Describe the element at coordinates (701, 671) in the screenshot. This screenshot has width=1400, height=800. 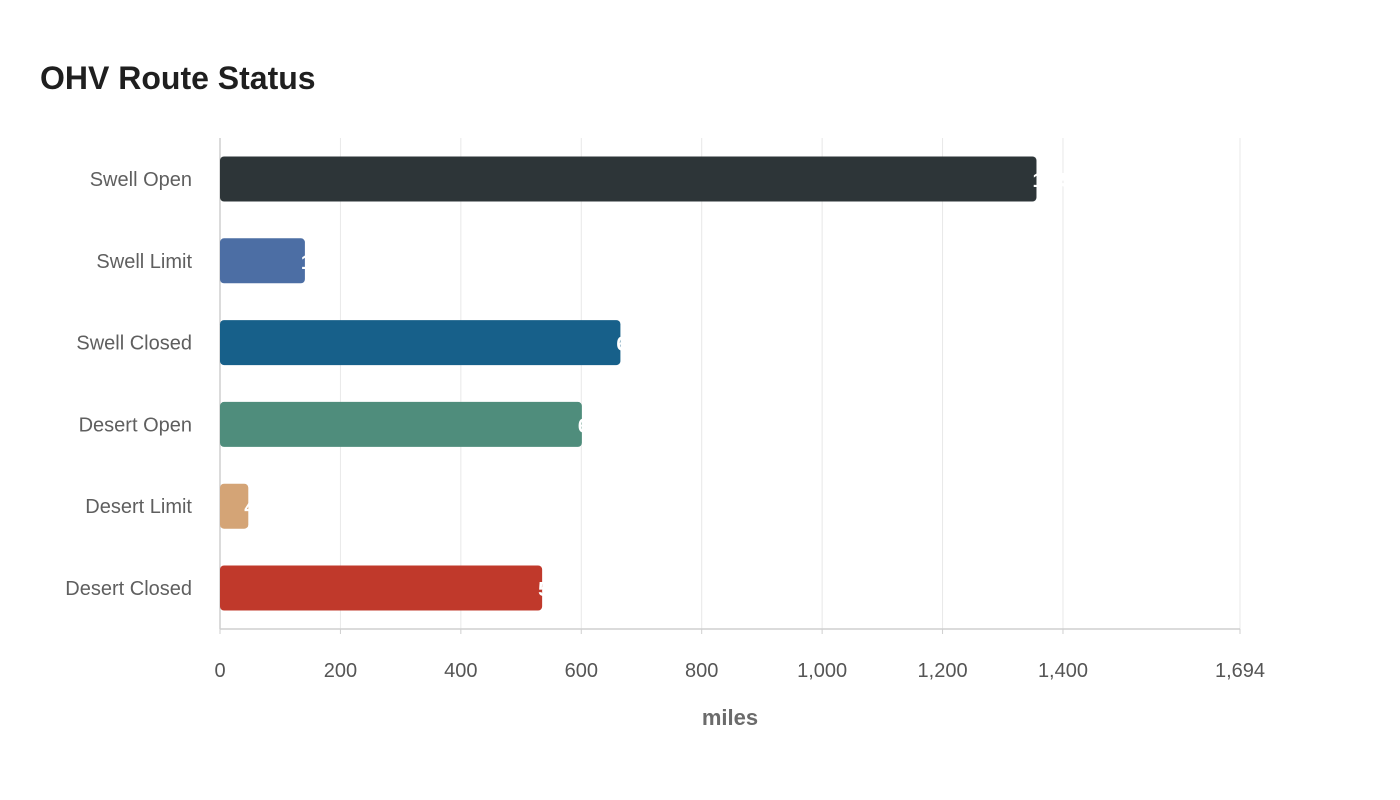
I see `x-tick-label: 800` at that location.